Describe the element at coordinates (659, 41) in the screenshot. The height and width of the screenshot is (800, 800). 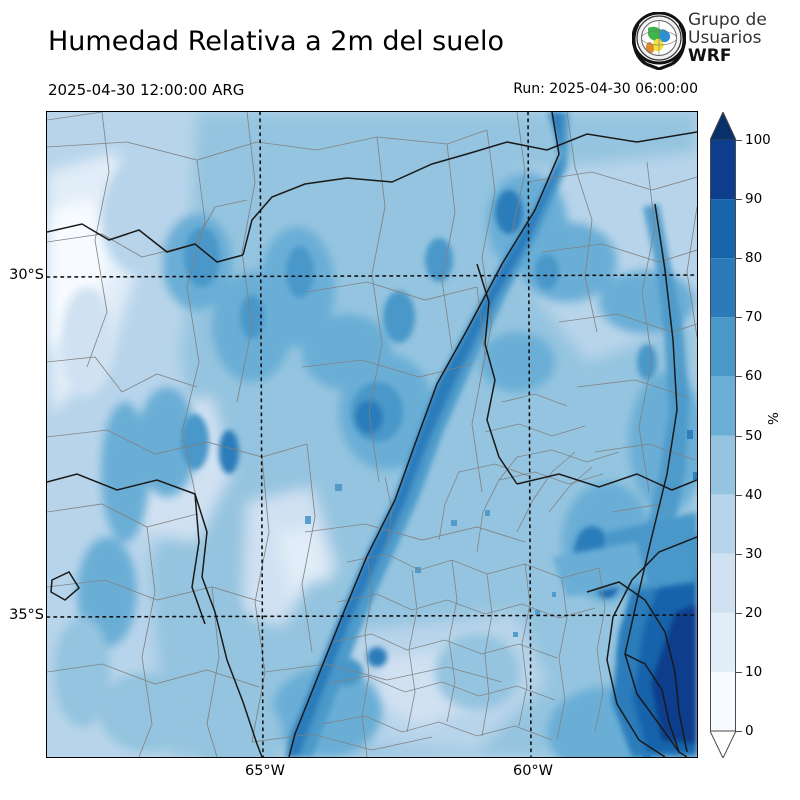
I see `globe-emblem-icon` at that location.